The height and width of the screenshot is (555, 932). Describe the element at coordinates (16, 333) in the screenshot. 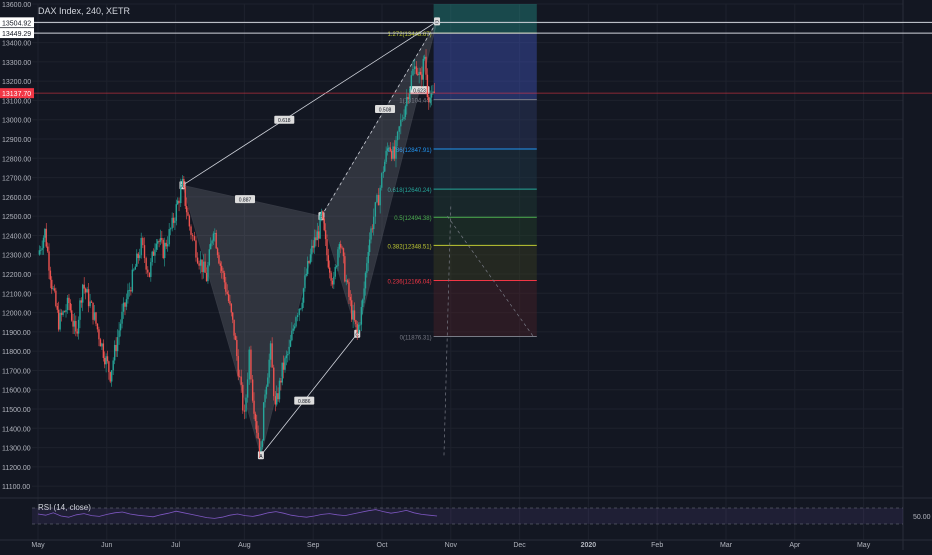

I see `y-tick-label: 11900.00` at that location.